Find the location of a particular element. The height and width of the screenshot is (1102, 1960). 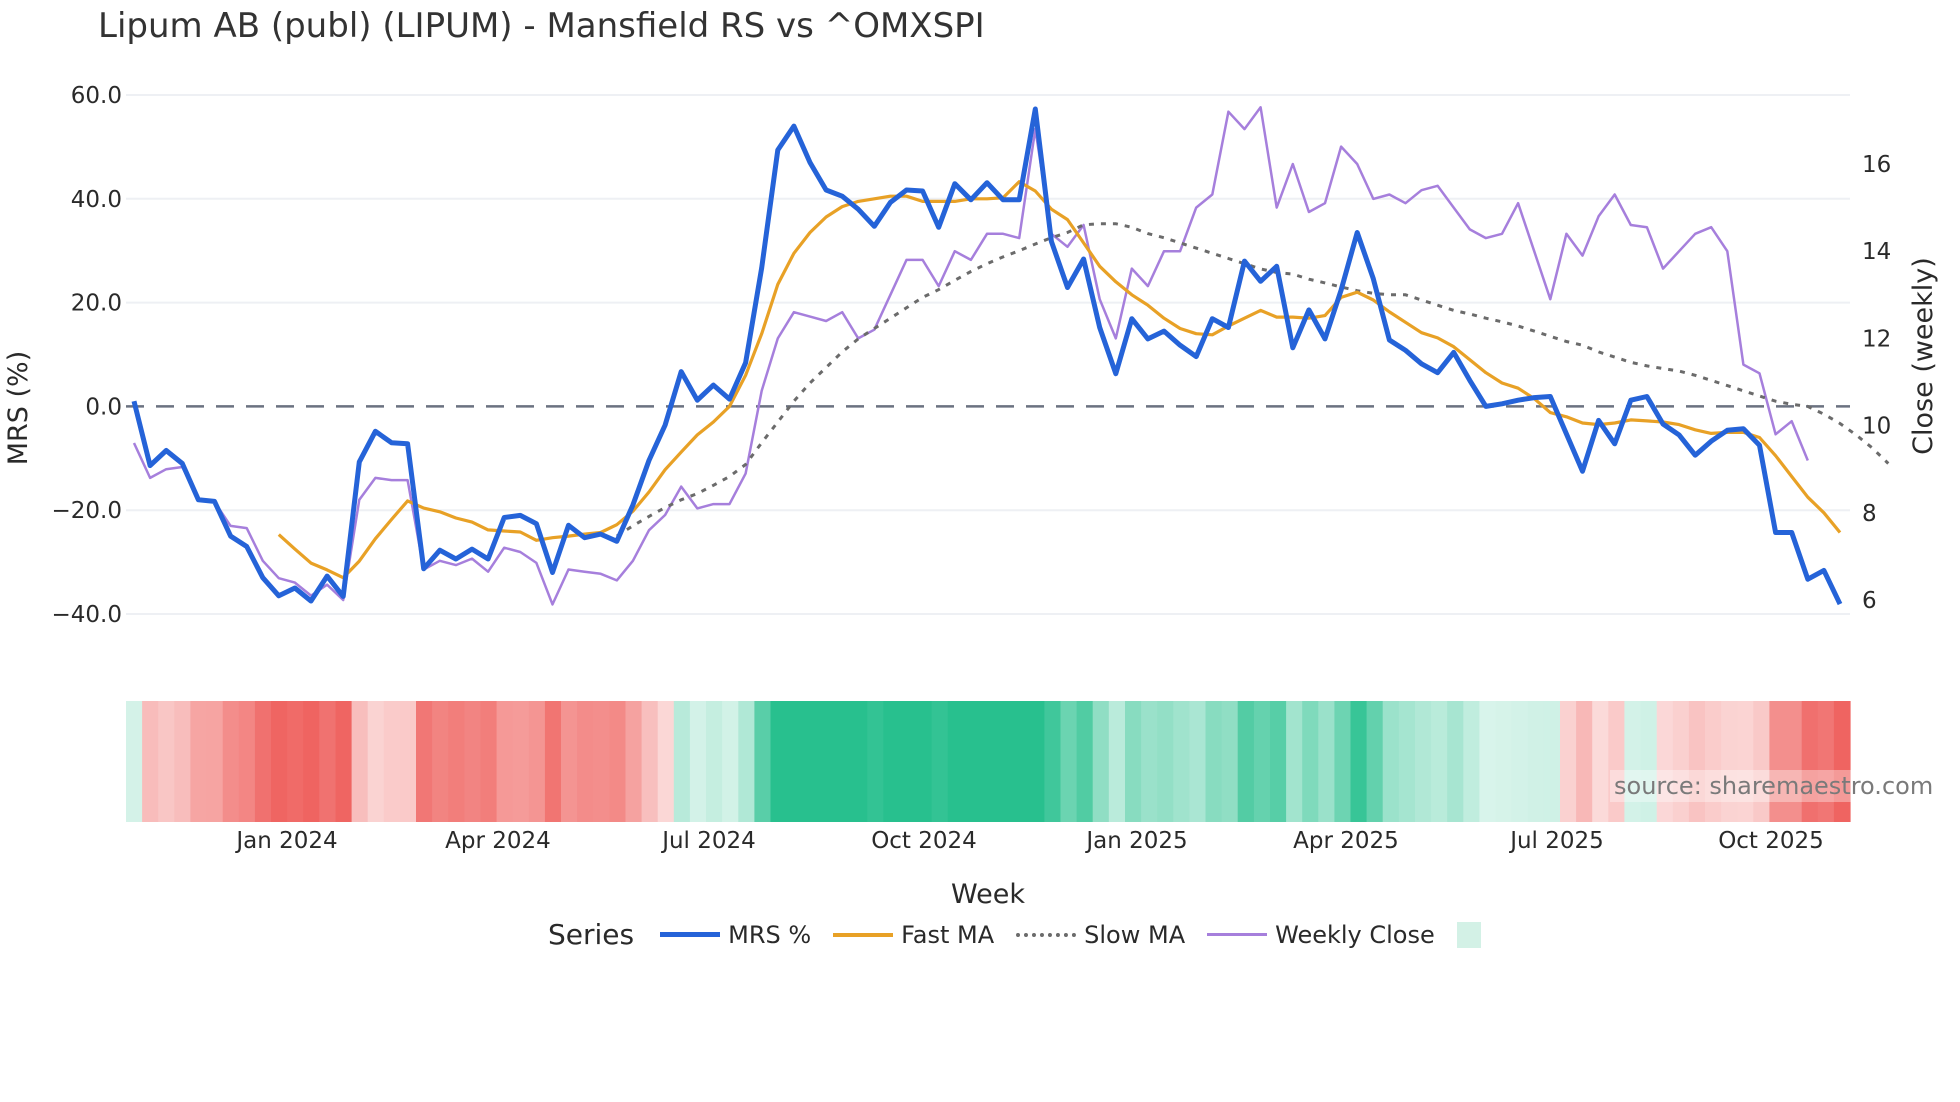

heatmap-swatch-icon is located at coordinates (1468, 934).